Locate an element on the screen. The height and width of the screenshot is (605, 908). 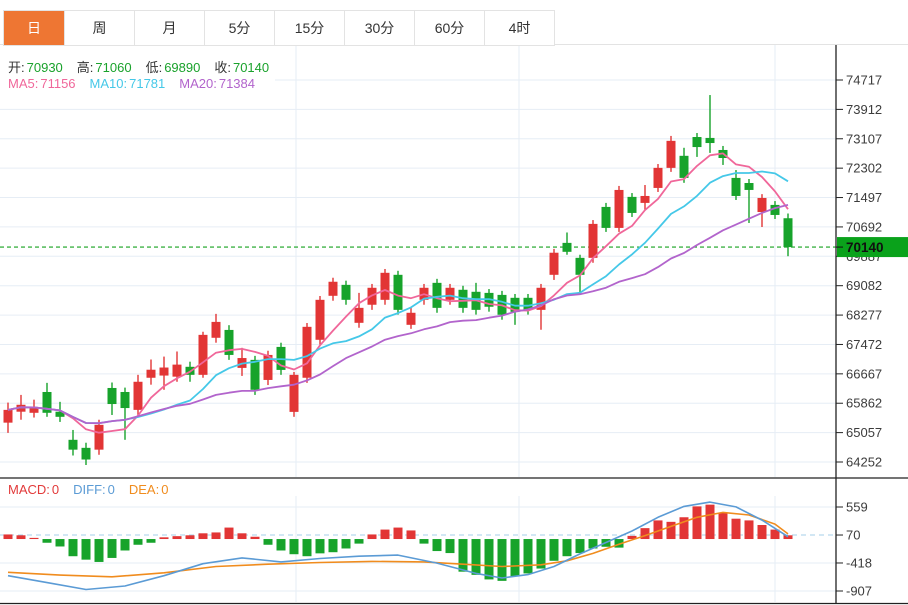
tab-4时: 4时 is located at coordinates (519, 28).